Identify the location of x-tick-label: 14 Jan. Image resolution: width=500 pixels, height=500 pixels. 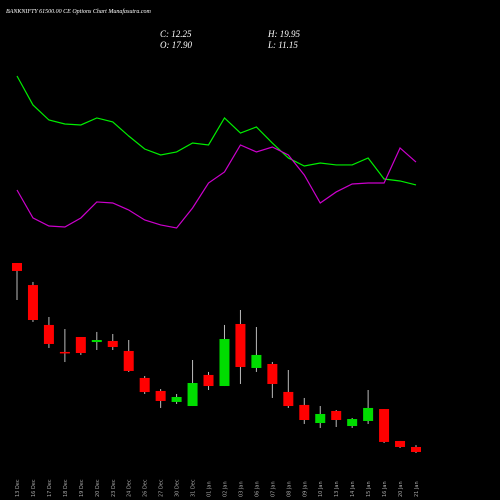
(353, 489).